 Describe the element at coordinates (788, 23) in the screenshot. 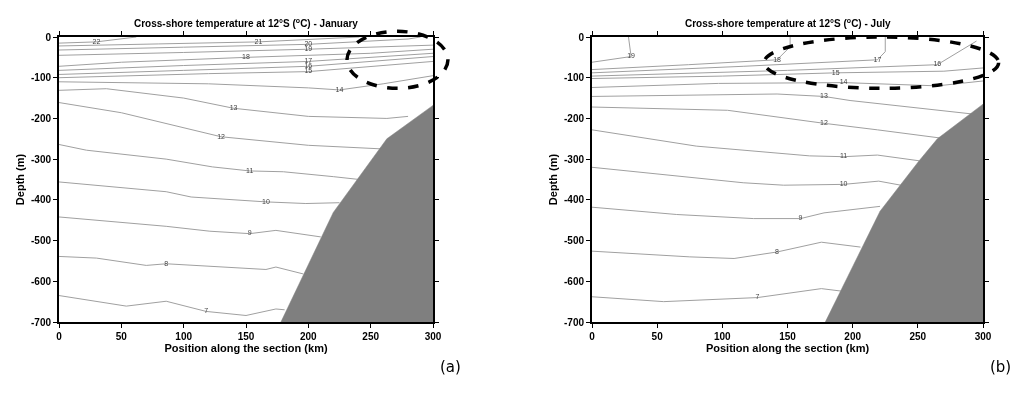

I see `chart-title: Cross-shore temperature at 12°S ($^{o}$C) - July` at that location.